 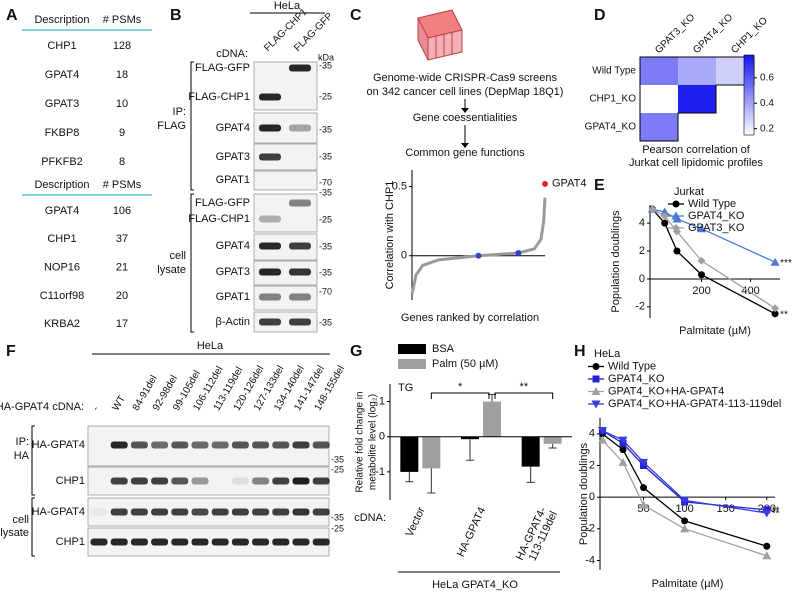 What do you see at coordinates (478, 246) in the screenshot?
I see `correlation-curve` at bounding box center [478, 246].